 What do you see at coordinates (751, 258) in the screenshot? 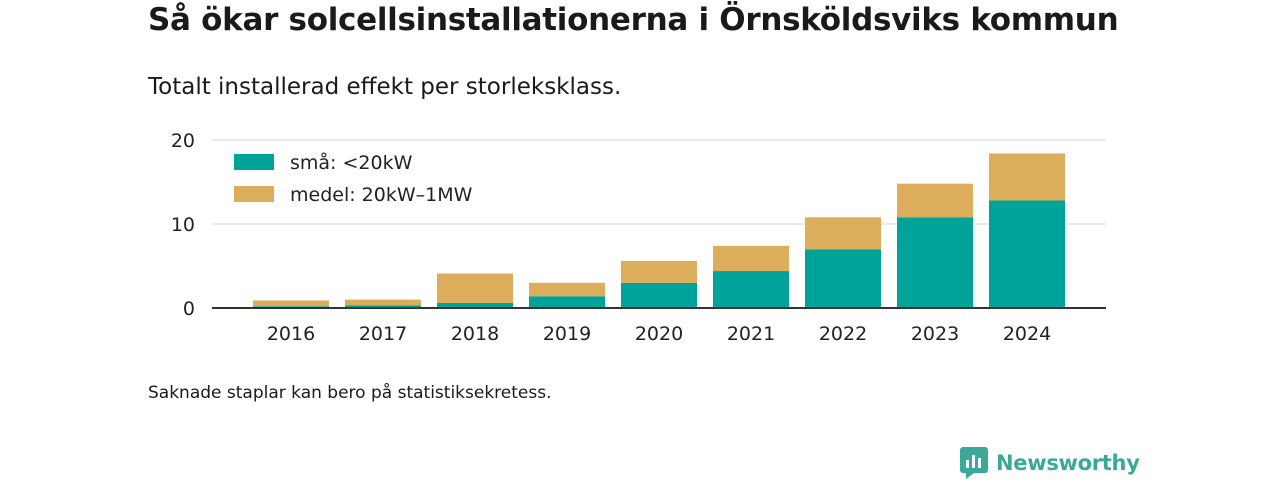
I see `bar-medel-2021` at bounding box center [751, 258].